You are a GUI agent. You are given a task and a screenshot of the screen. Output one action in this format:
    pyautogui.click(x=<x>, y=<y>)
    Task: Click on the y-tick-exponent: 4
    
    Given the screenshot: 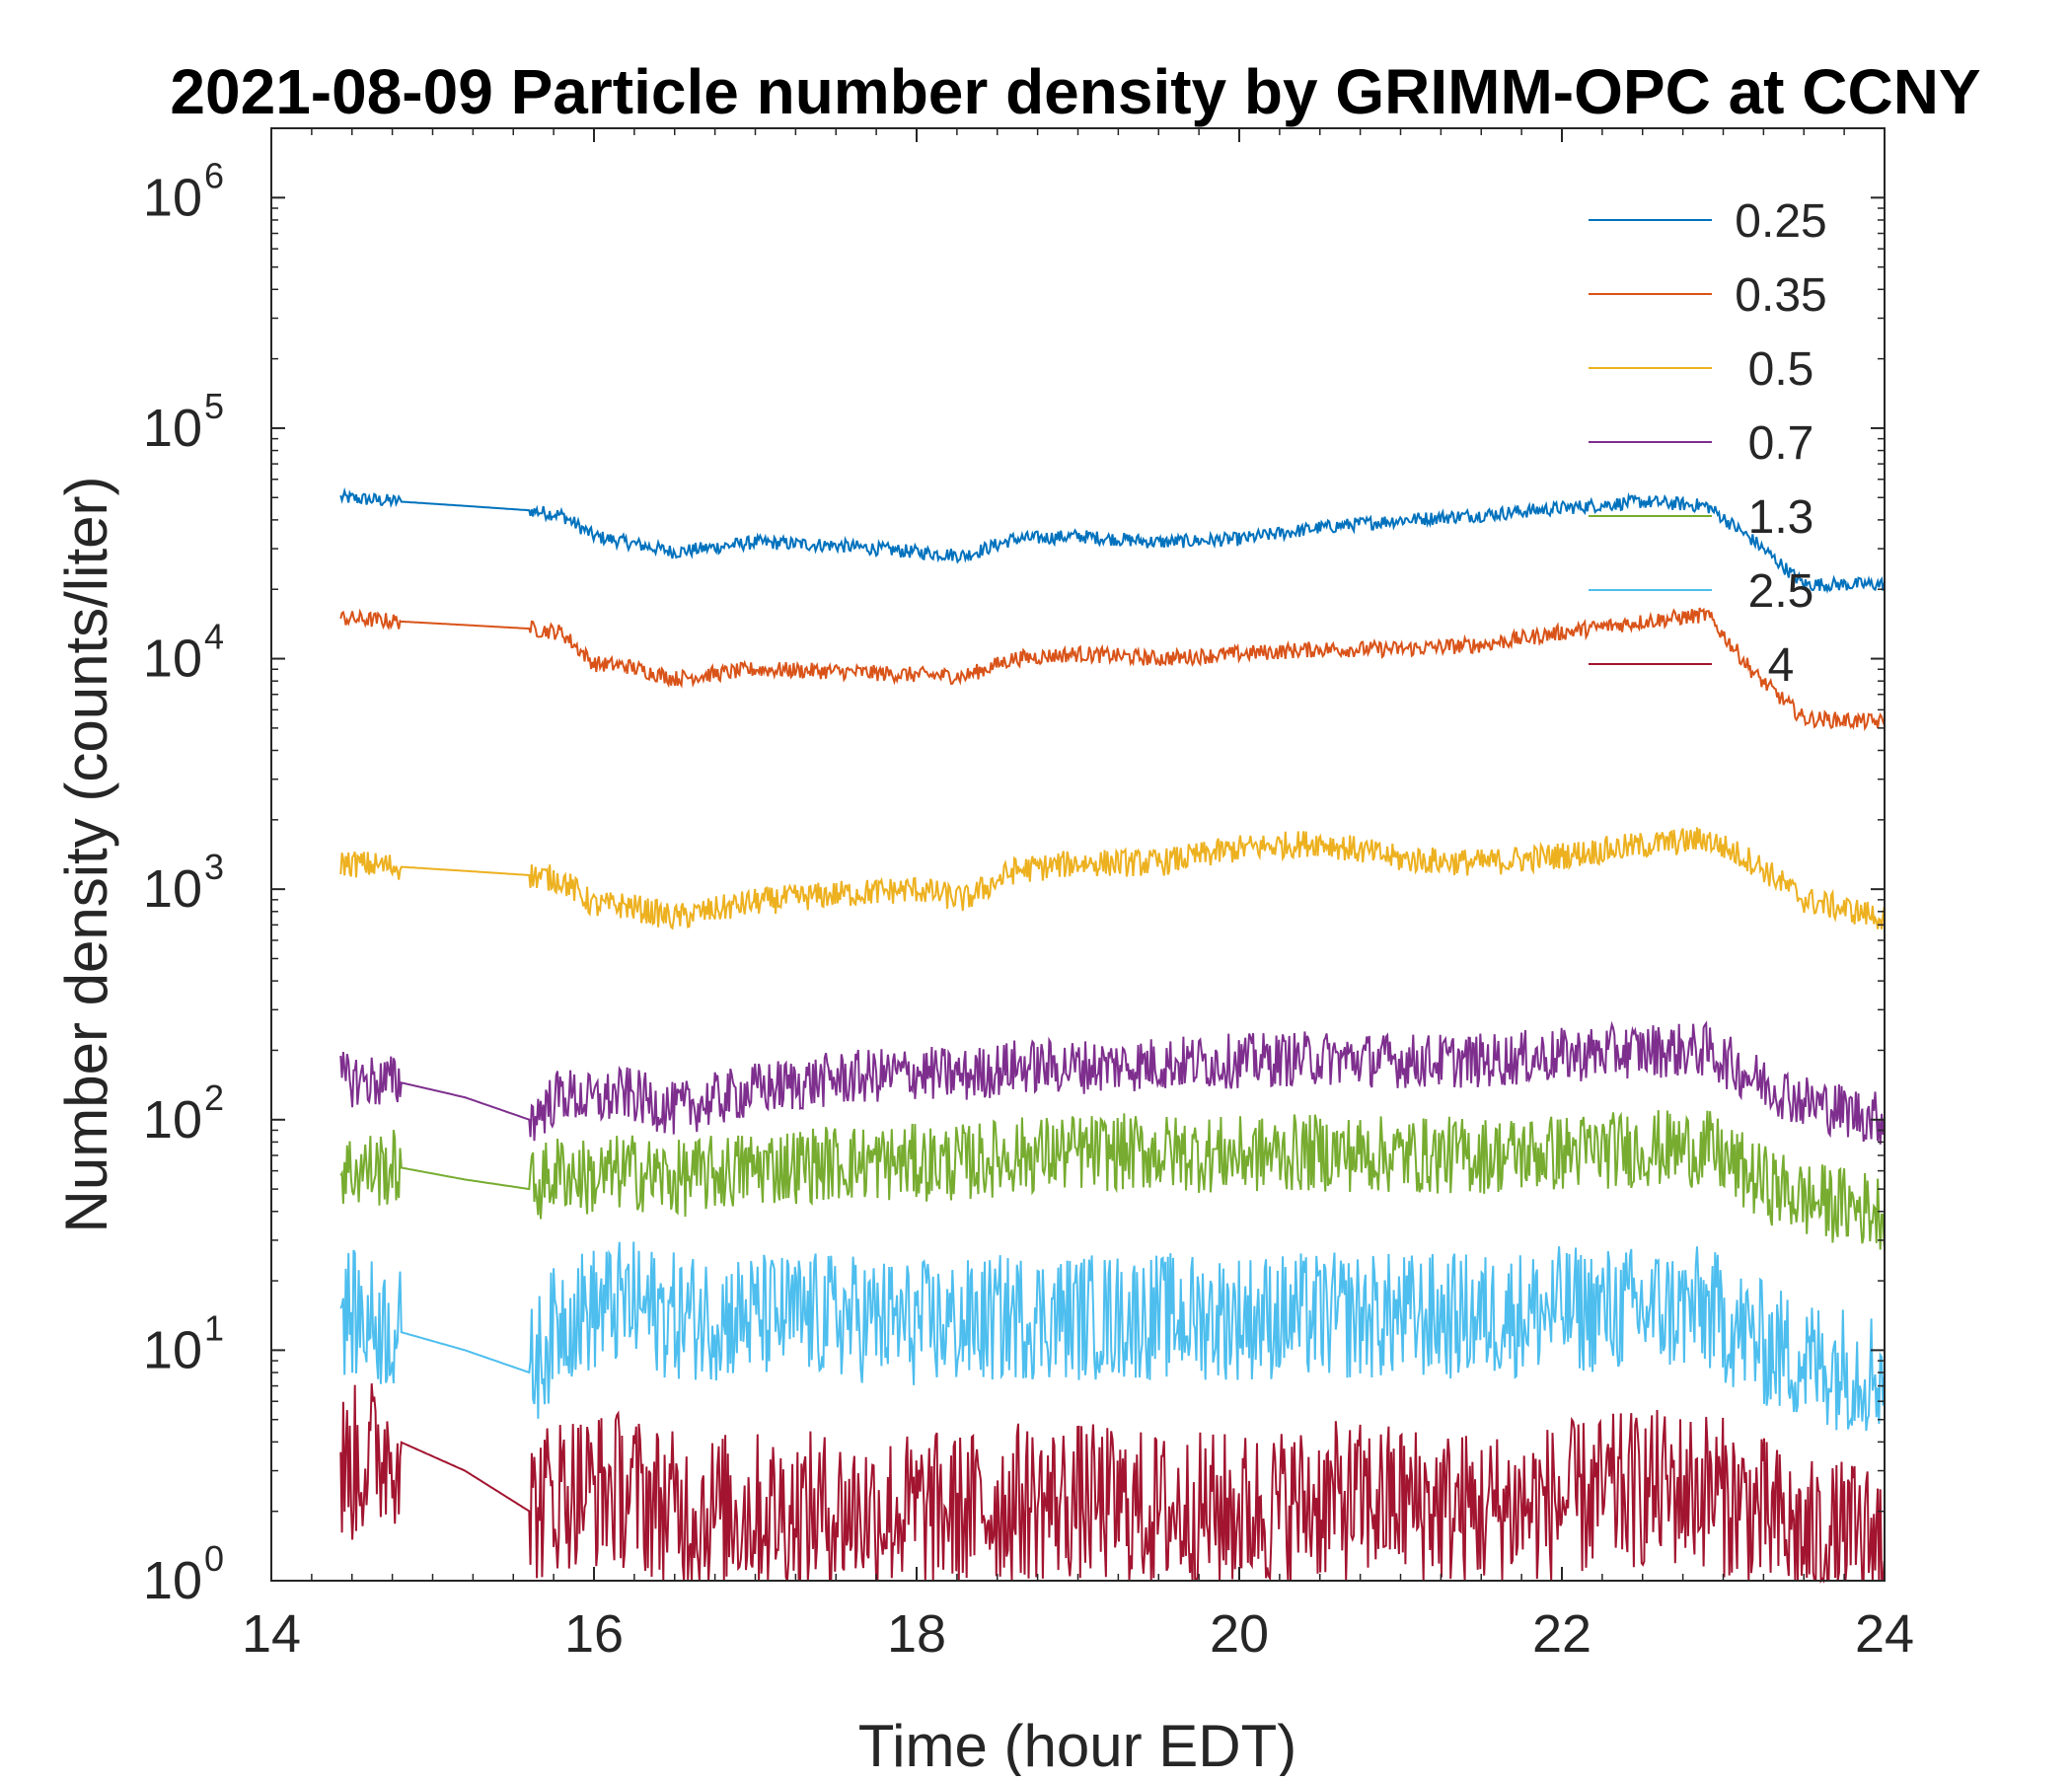 What is the action you would take?
    pyautogui.click(x=214, y=637)
    